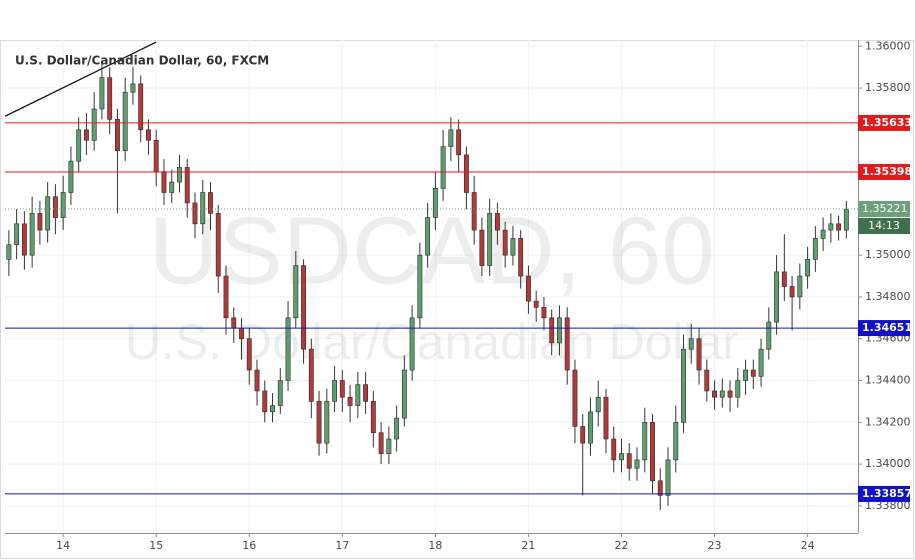 The image size is (915, 560). I want to click on y-tick-label: 1.35000, so click(888, 254).